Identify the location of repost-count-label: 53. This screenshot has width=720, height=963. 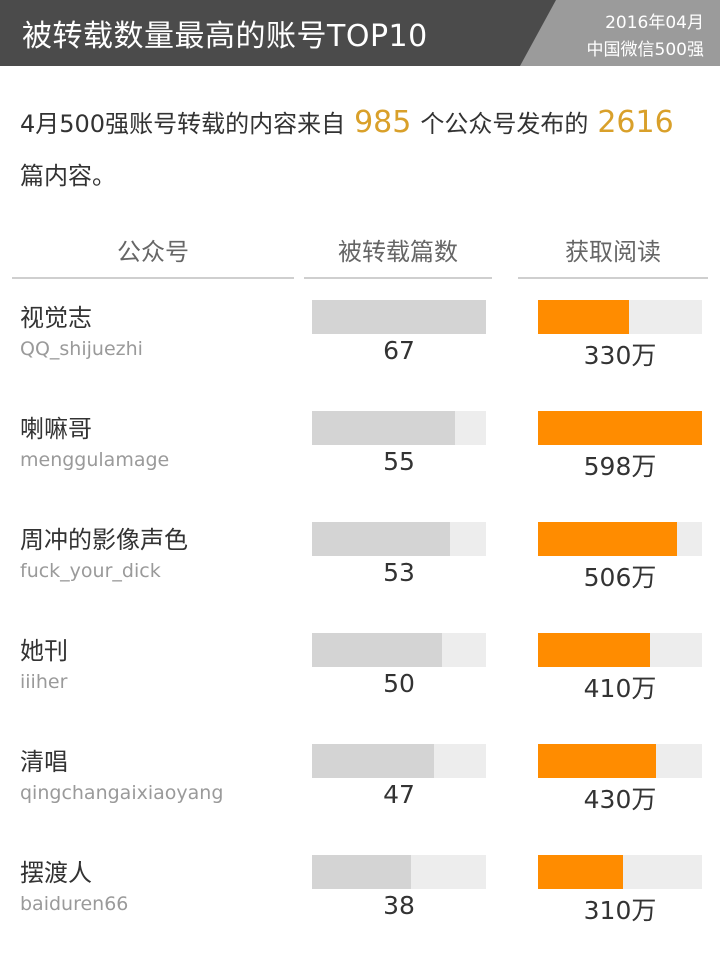
(399, 572).